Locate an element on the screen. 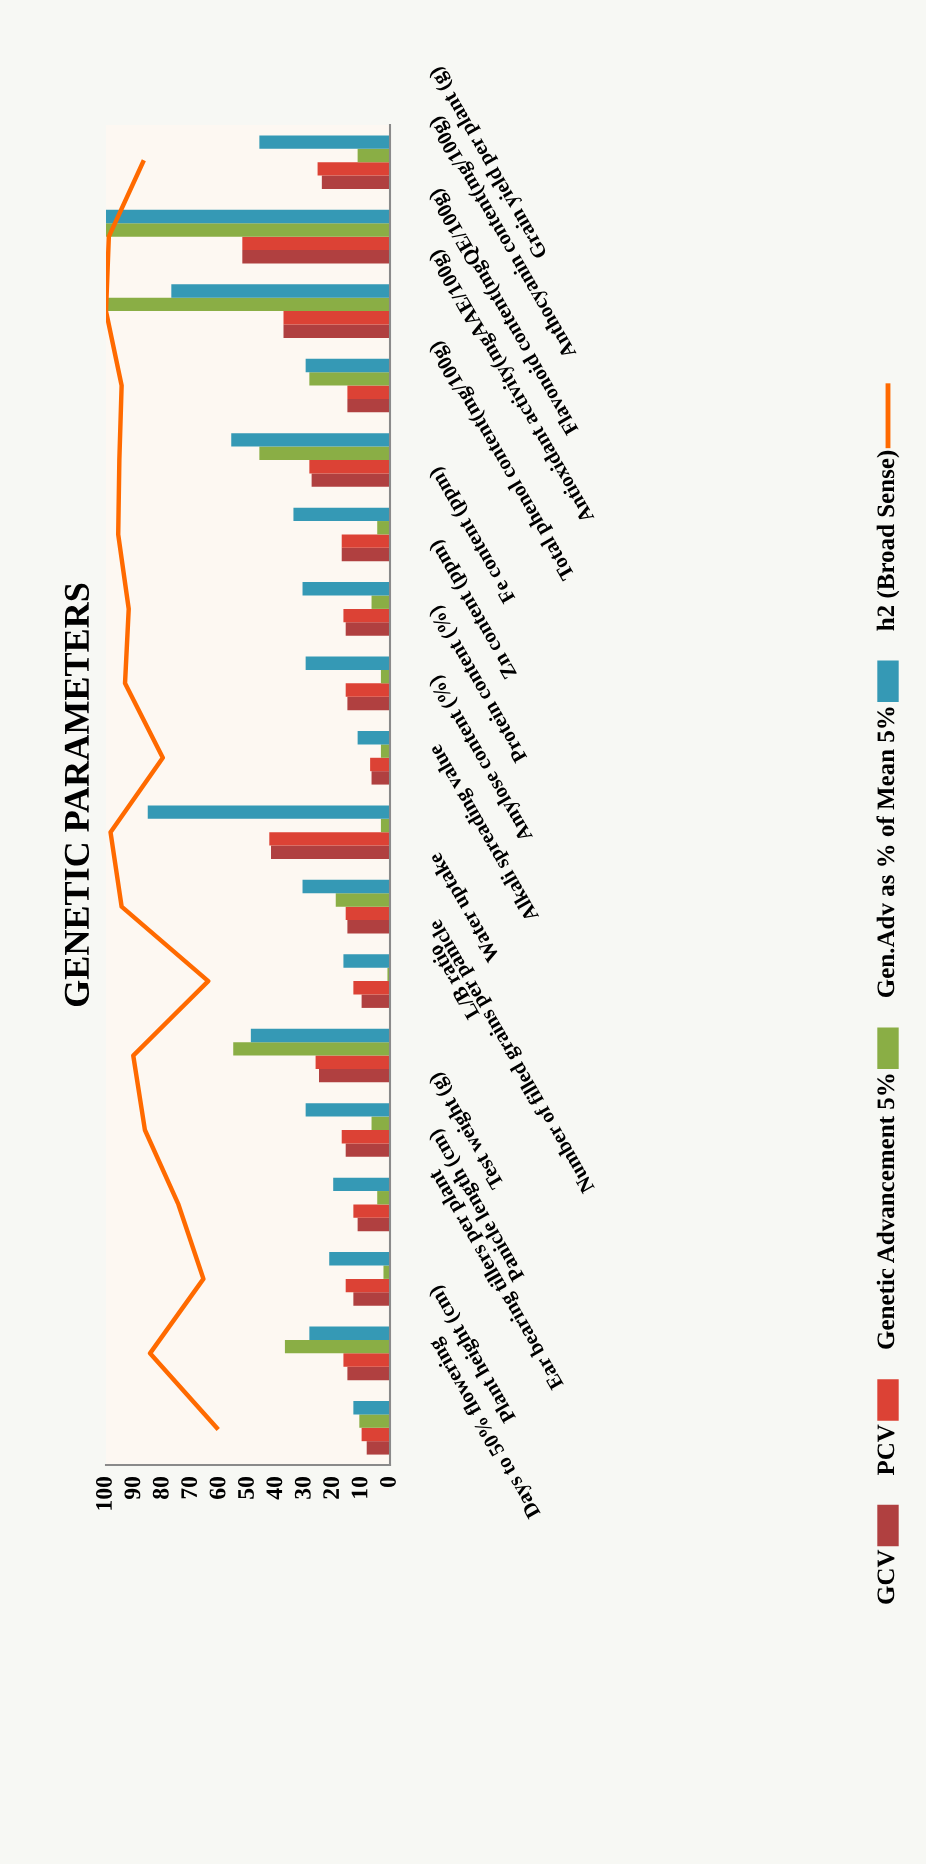 This screenshot has width=926, height=1864. x-tick-label: 80 is located at coordinates (160, 1488).